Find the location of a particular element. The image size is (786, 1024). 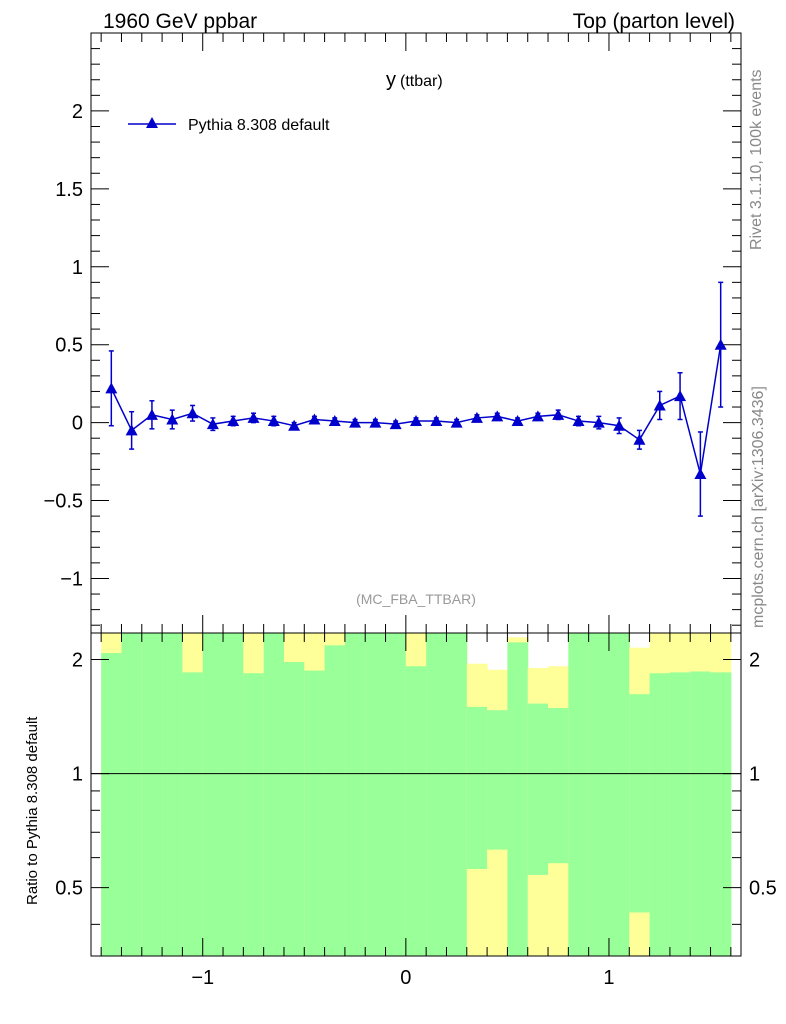

header-right: Top (parton level) is located at coordinates (654, 21).